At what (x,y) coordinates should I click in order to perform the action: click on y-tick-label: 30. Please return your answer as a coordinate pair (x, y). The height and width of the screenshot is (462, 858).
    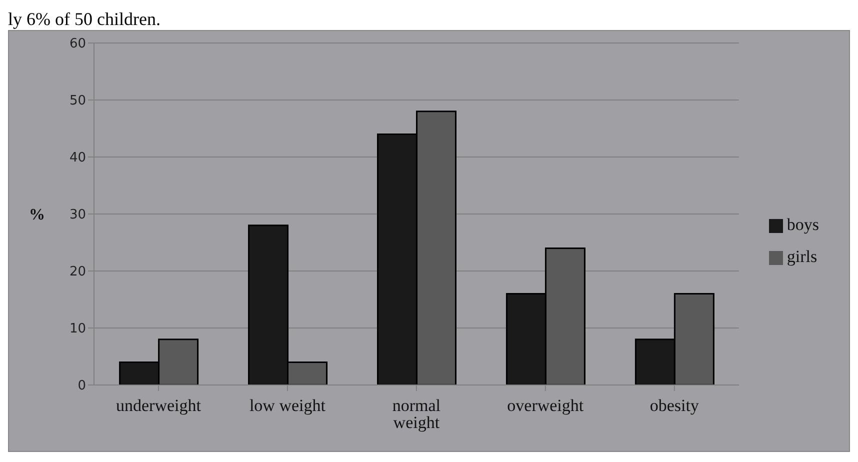
    Looking at the image, I should click on (77, 215).